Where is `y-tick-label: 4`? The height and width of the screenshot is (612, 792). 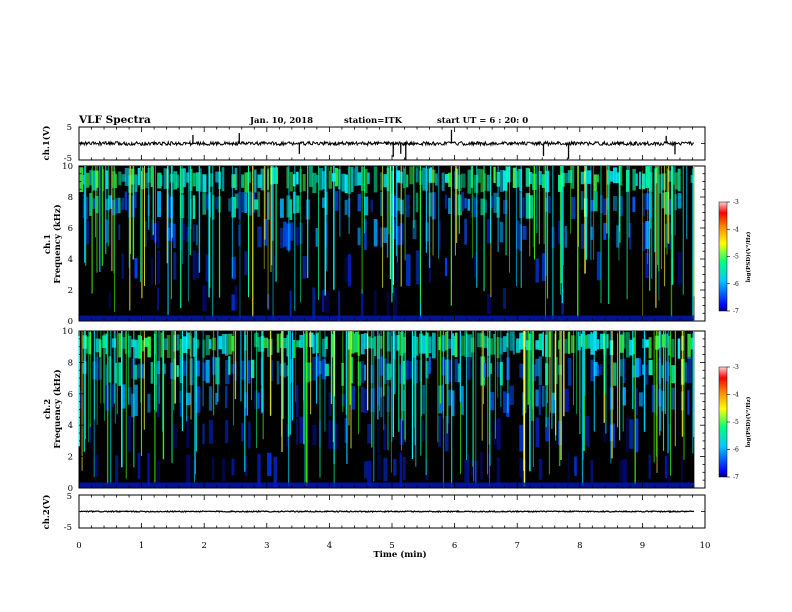
y-tick-label: 4 is located at coordinates (70, 260).